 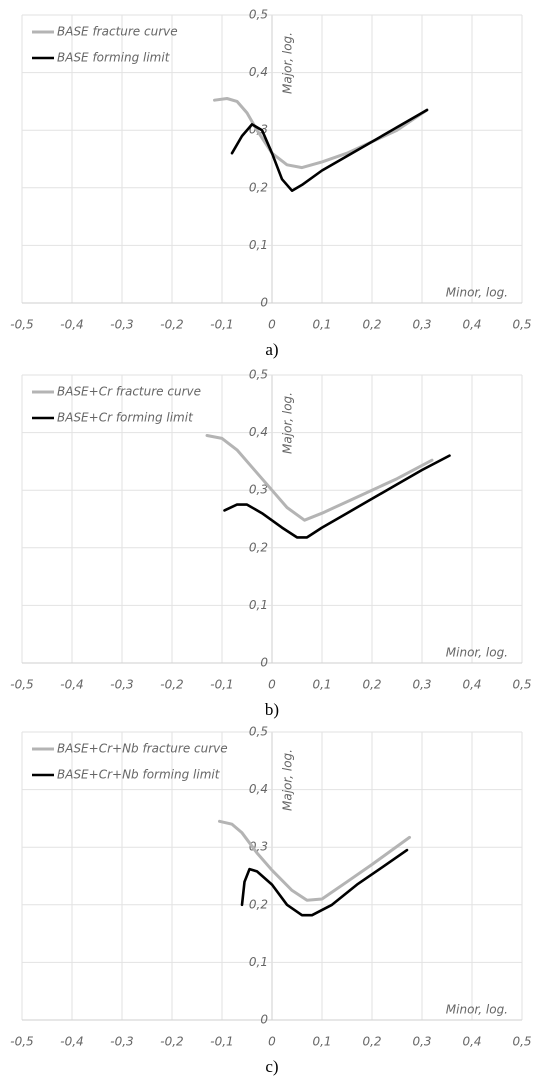 What do you see at coordinates (125, 418) in the screenshot?
I see `legend-label: BASE+Cr forming limit` at bounding box center [125, 418].